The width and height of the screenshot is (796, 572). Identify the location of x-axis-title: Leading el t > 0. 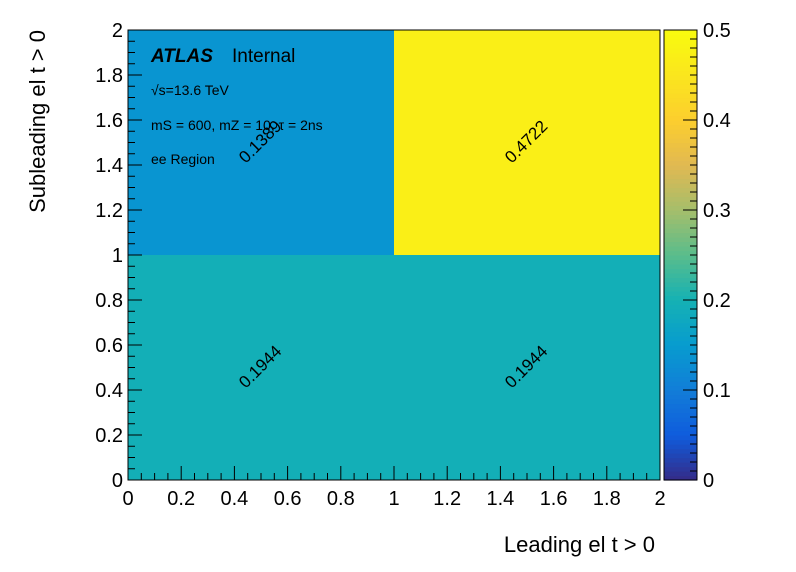
(579, 544).